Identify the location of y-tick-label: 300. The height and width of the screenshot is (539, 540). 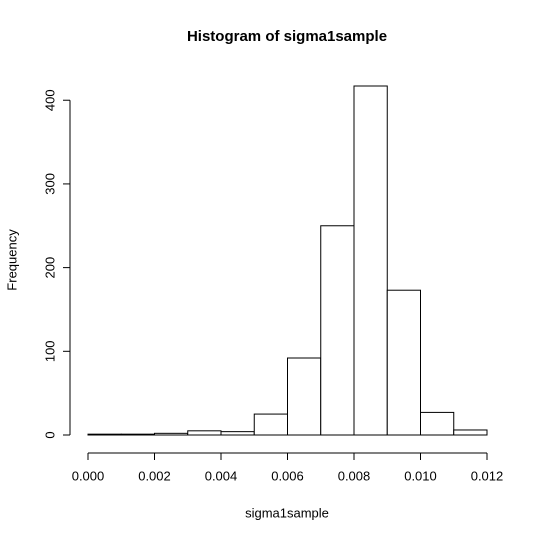
(49, 184).